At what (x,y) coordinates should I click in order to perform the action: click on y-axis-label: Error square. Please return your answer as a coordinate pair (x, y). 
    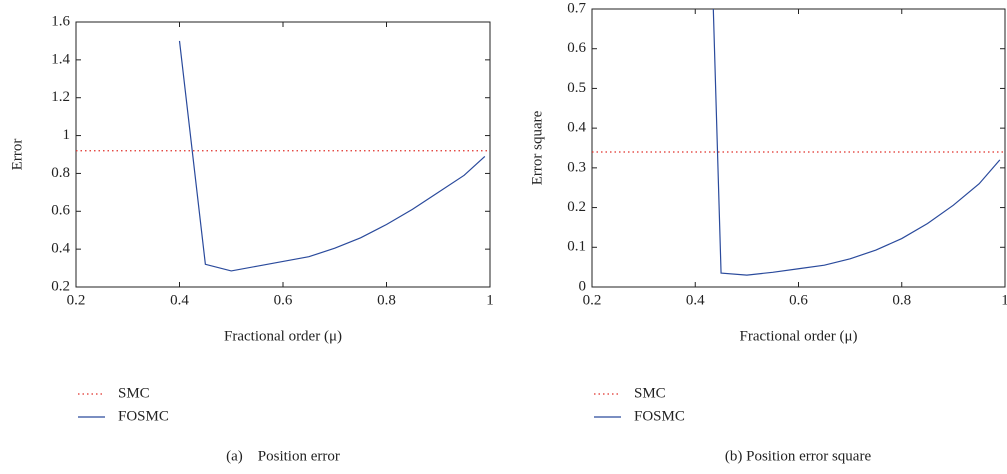
    Looking at the image, I should click on (537, 147).